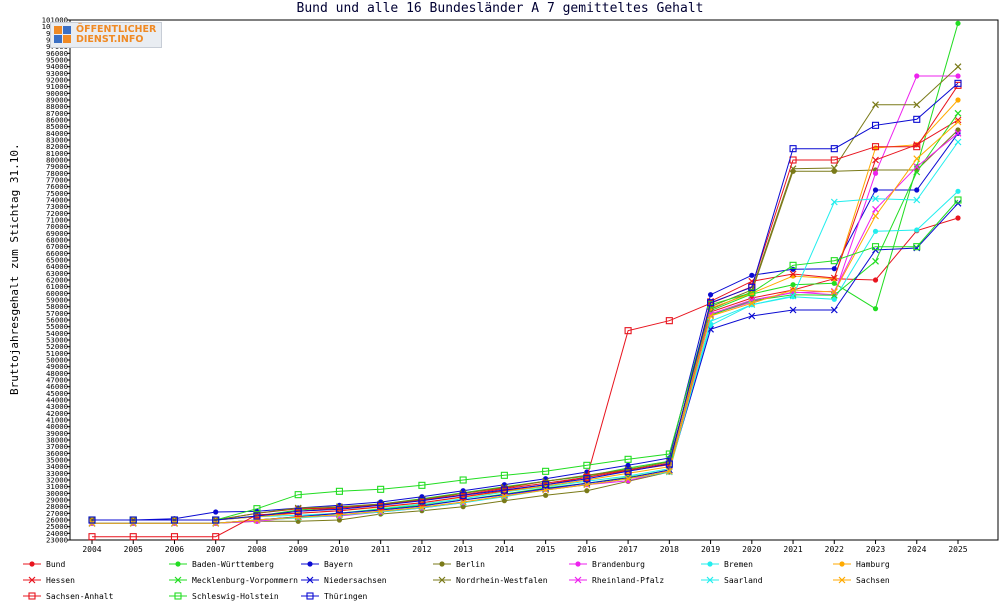 The image size is (1000, 603). Describe the element at coordinates (57, 386) in the screenshot. I see `y-tick-label: 46000` at that location.